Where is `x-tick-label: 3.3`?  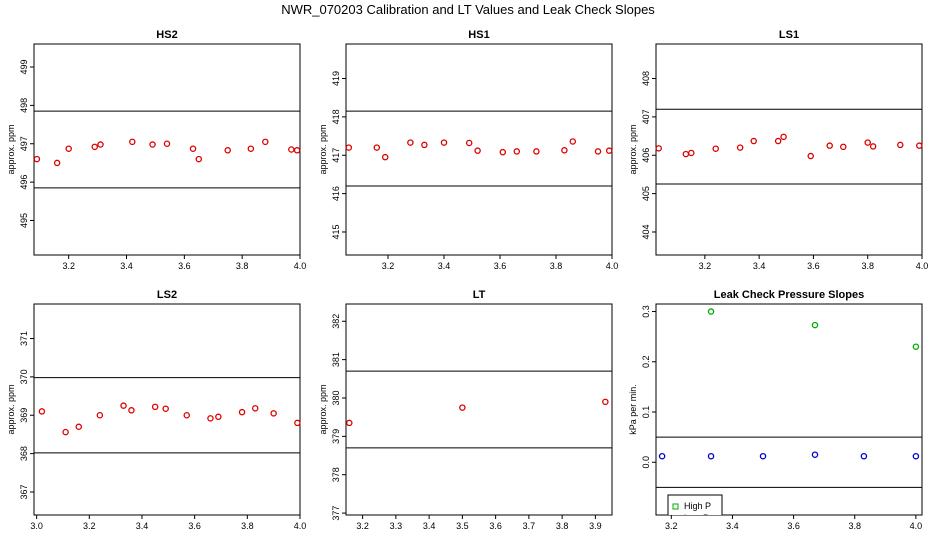
x-tick-label: 3.3 is located at coordinates (396, 526).